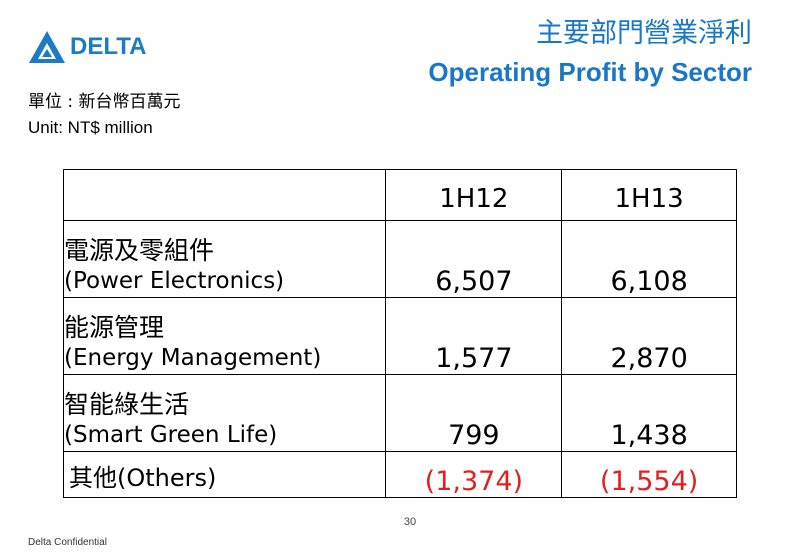 The width and height of the screenshot is (800, 555). Describe the element at coordinates (644, 33) in the screenshot. I see `page-title-zh: 主要部門營業淨利` at that location.